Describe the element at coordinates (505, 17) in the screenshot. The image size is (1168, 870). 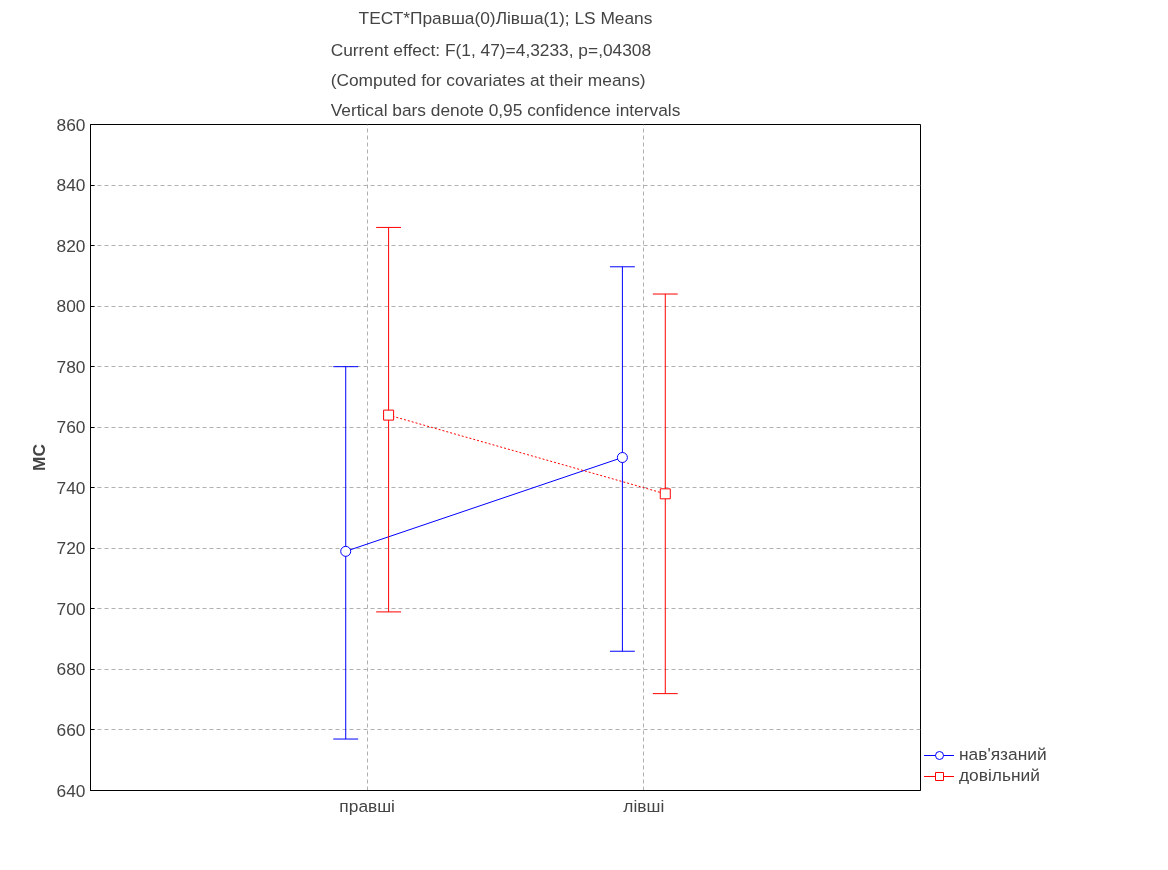
I see `chart-title: ТЕСТ*Правша(0)Лівша(1); LS Means` at that location.